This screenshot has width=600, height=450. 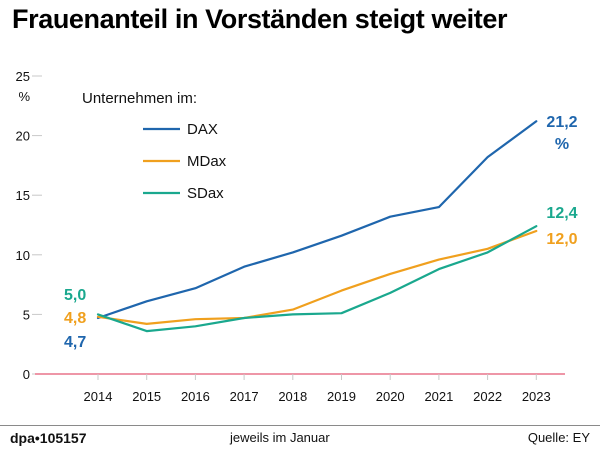 What do you see at coordinates (75, 318) in the screenshot?
I see `data-label-mdax-start: 4,8` at bounding box center [75, 318].